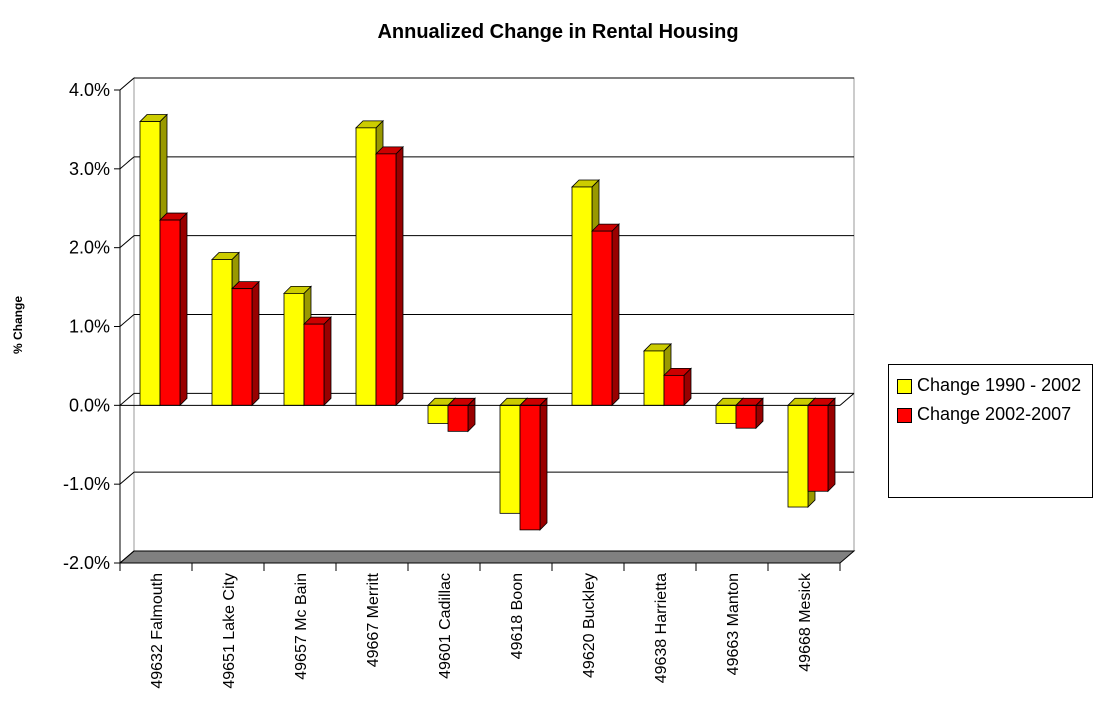 The height and width of the screenshot is (717, 1116). Describe the element at coordinates (990, 431) in the screenshot. I see `legend: Change 1990 - 2002 Change 2002-2007` at that location.